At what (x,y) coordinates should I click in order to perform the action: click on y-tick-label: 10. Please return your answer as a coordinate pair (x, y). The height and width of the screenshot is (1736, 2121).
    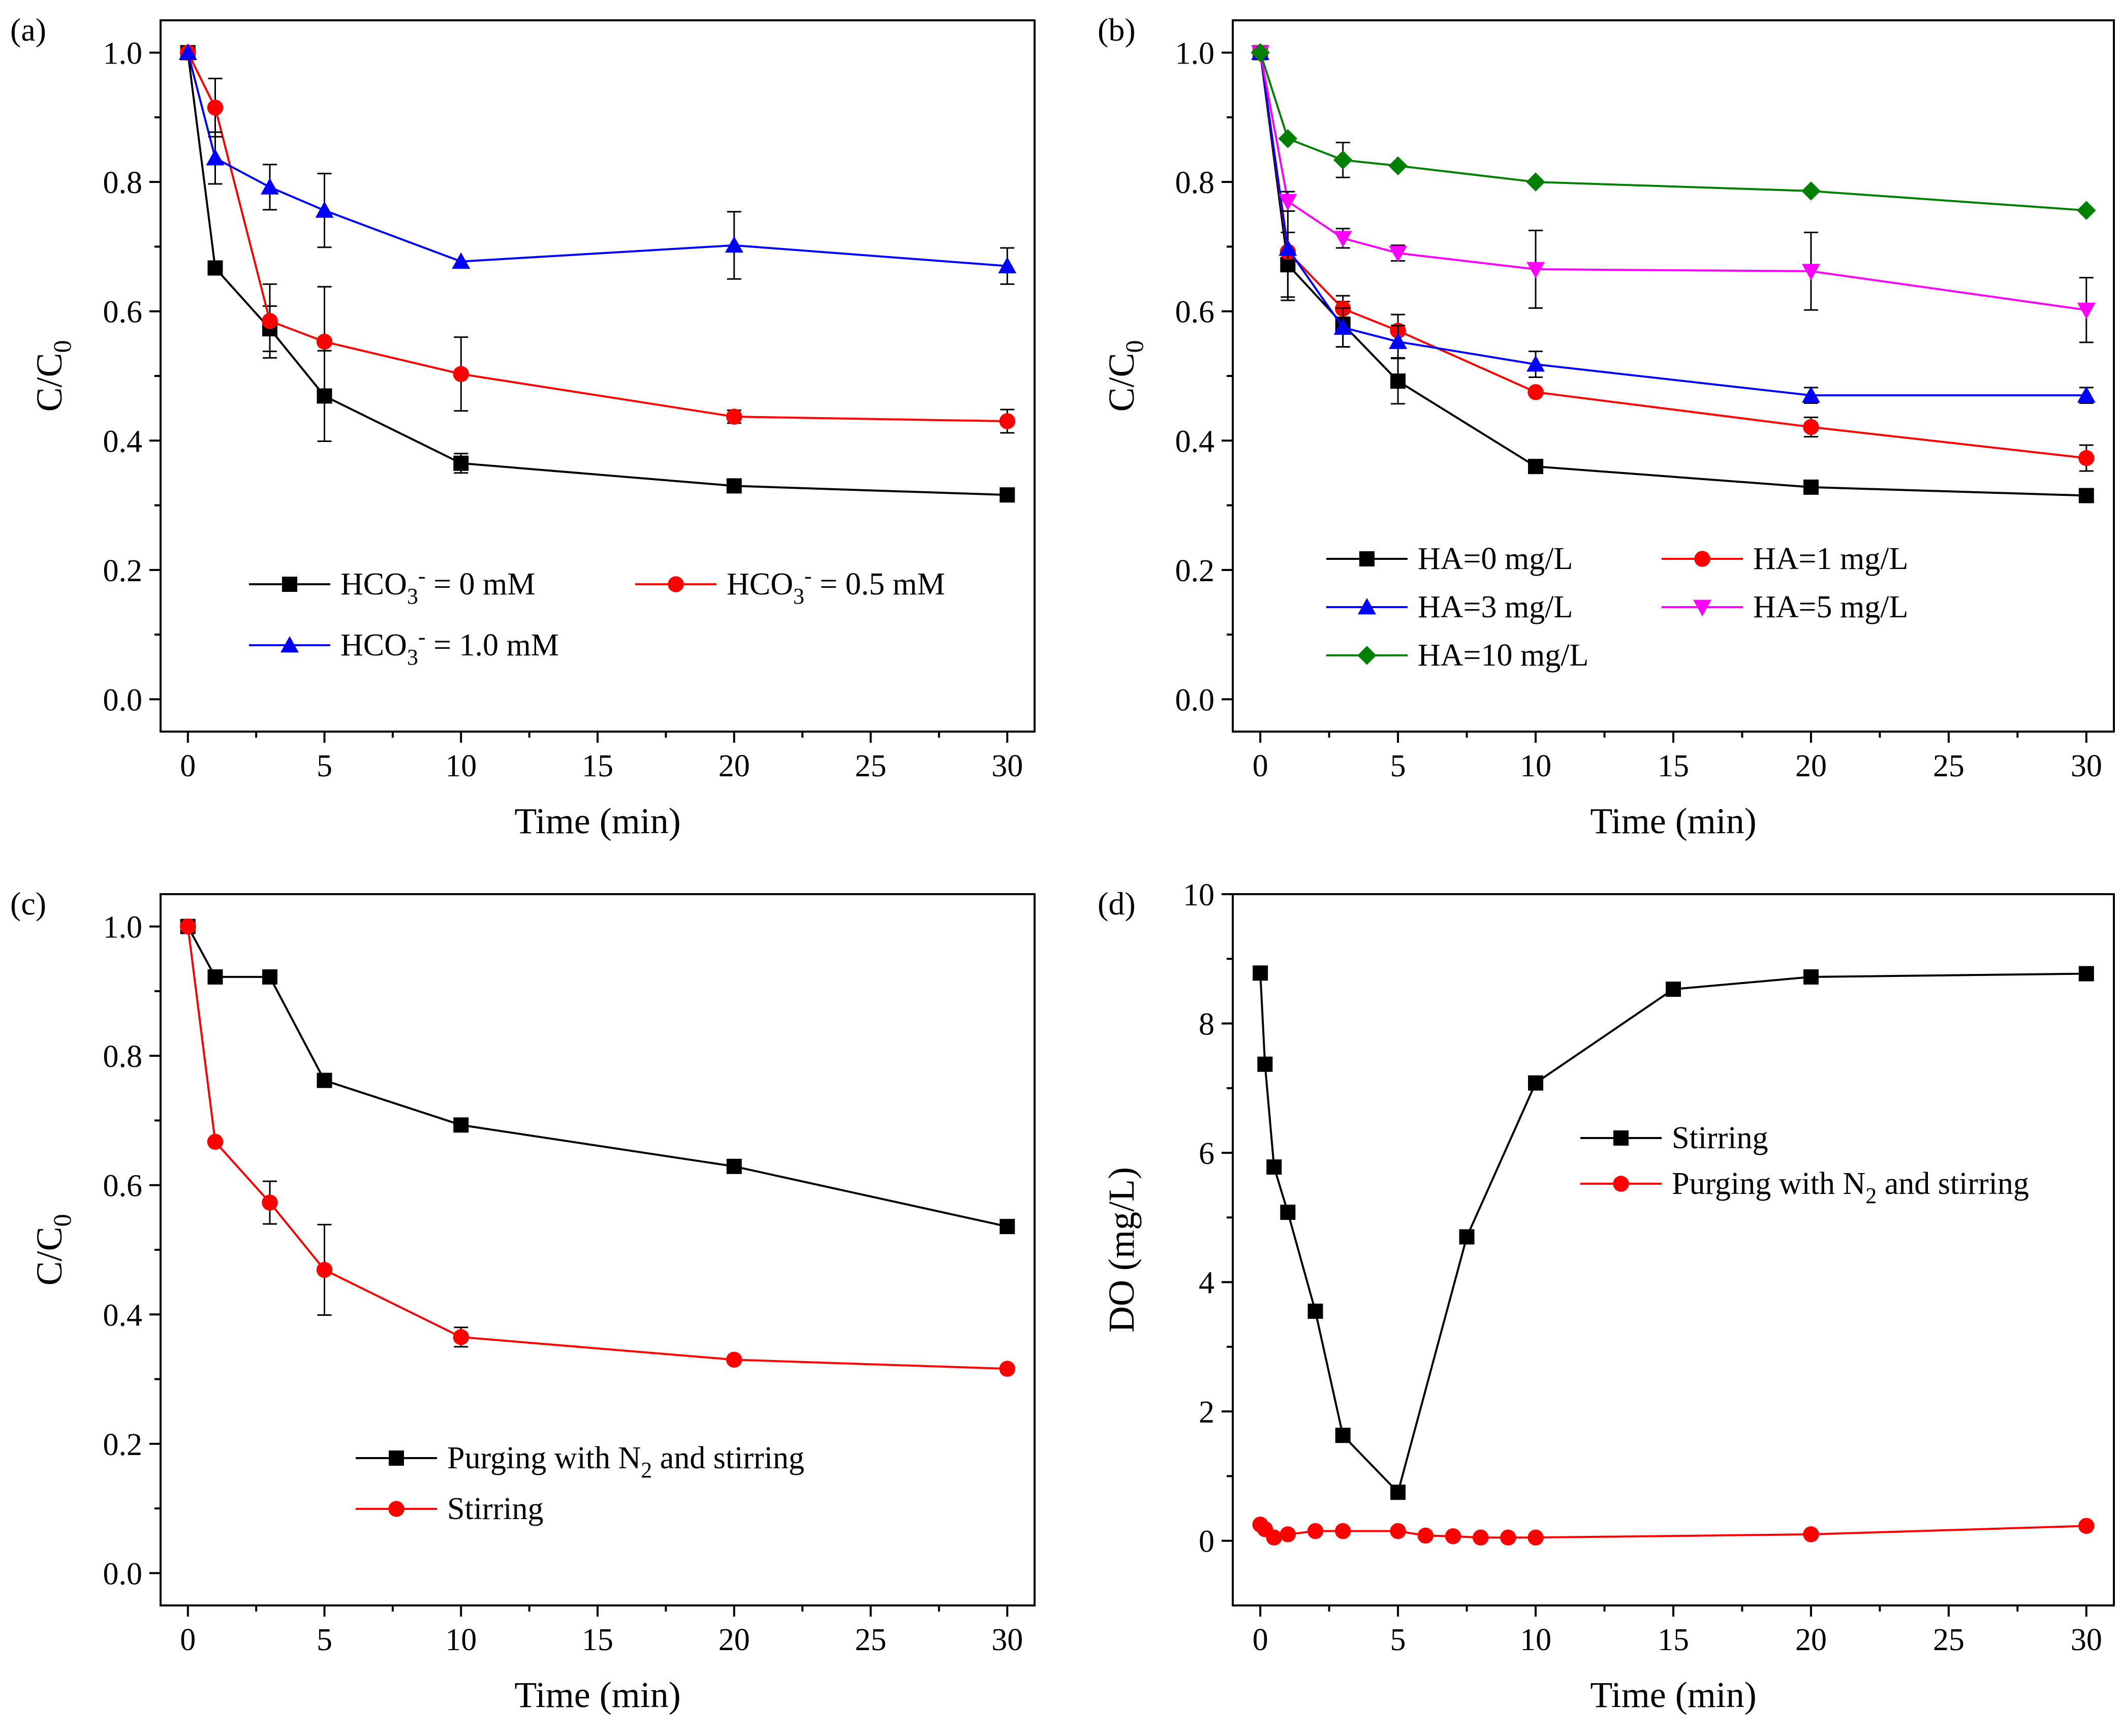
    Looking at the image, I should click on (1198, 895).